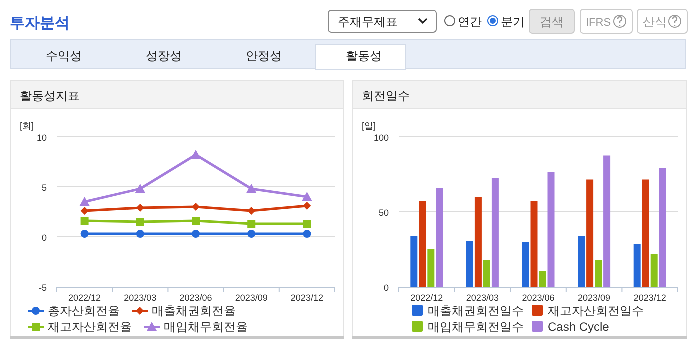 The height and width of the screenshot is (342, 697). I want to click on chart-title: 활동성지표, so click(50, 96).